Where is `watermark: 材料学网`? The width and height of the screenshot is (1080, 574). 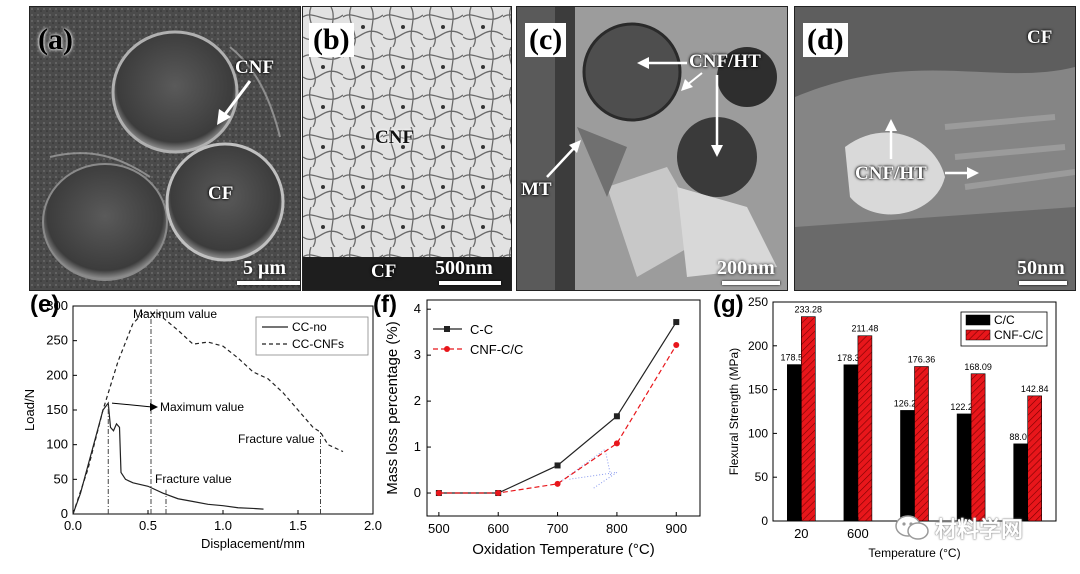
watermark: 材料学网 is located at coordinates (959, 528).